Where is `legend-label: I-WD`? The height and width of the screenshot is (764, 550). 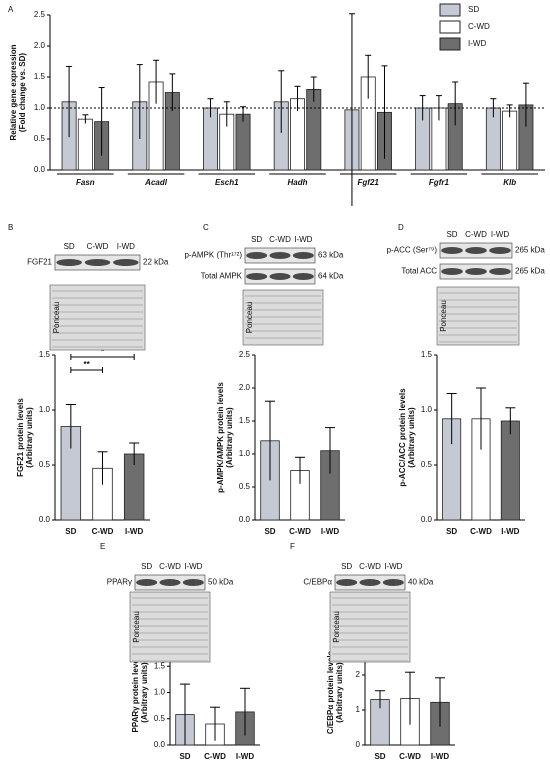
legend-label: I-WD is located at coordinates (477, 43).